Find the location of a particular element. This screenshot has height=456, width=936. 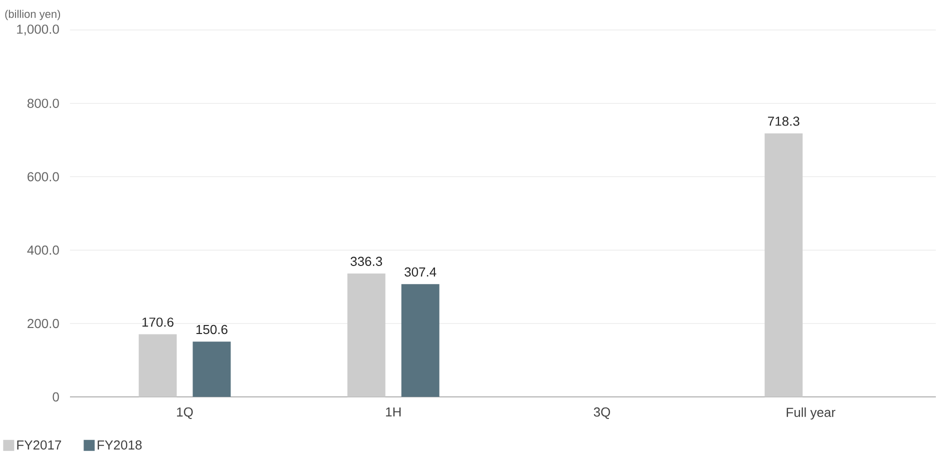

data-label: 307.4 is located at coordinates (420, 272).